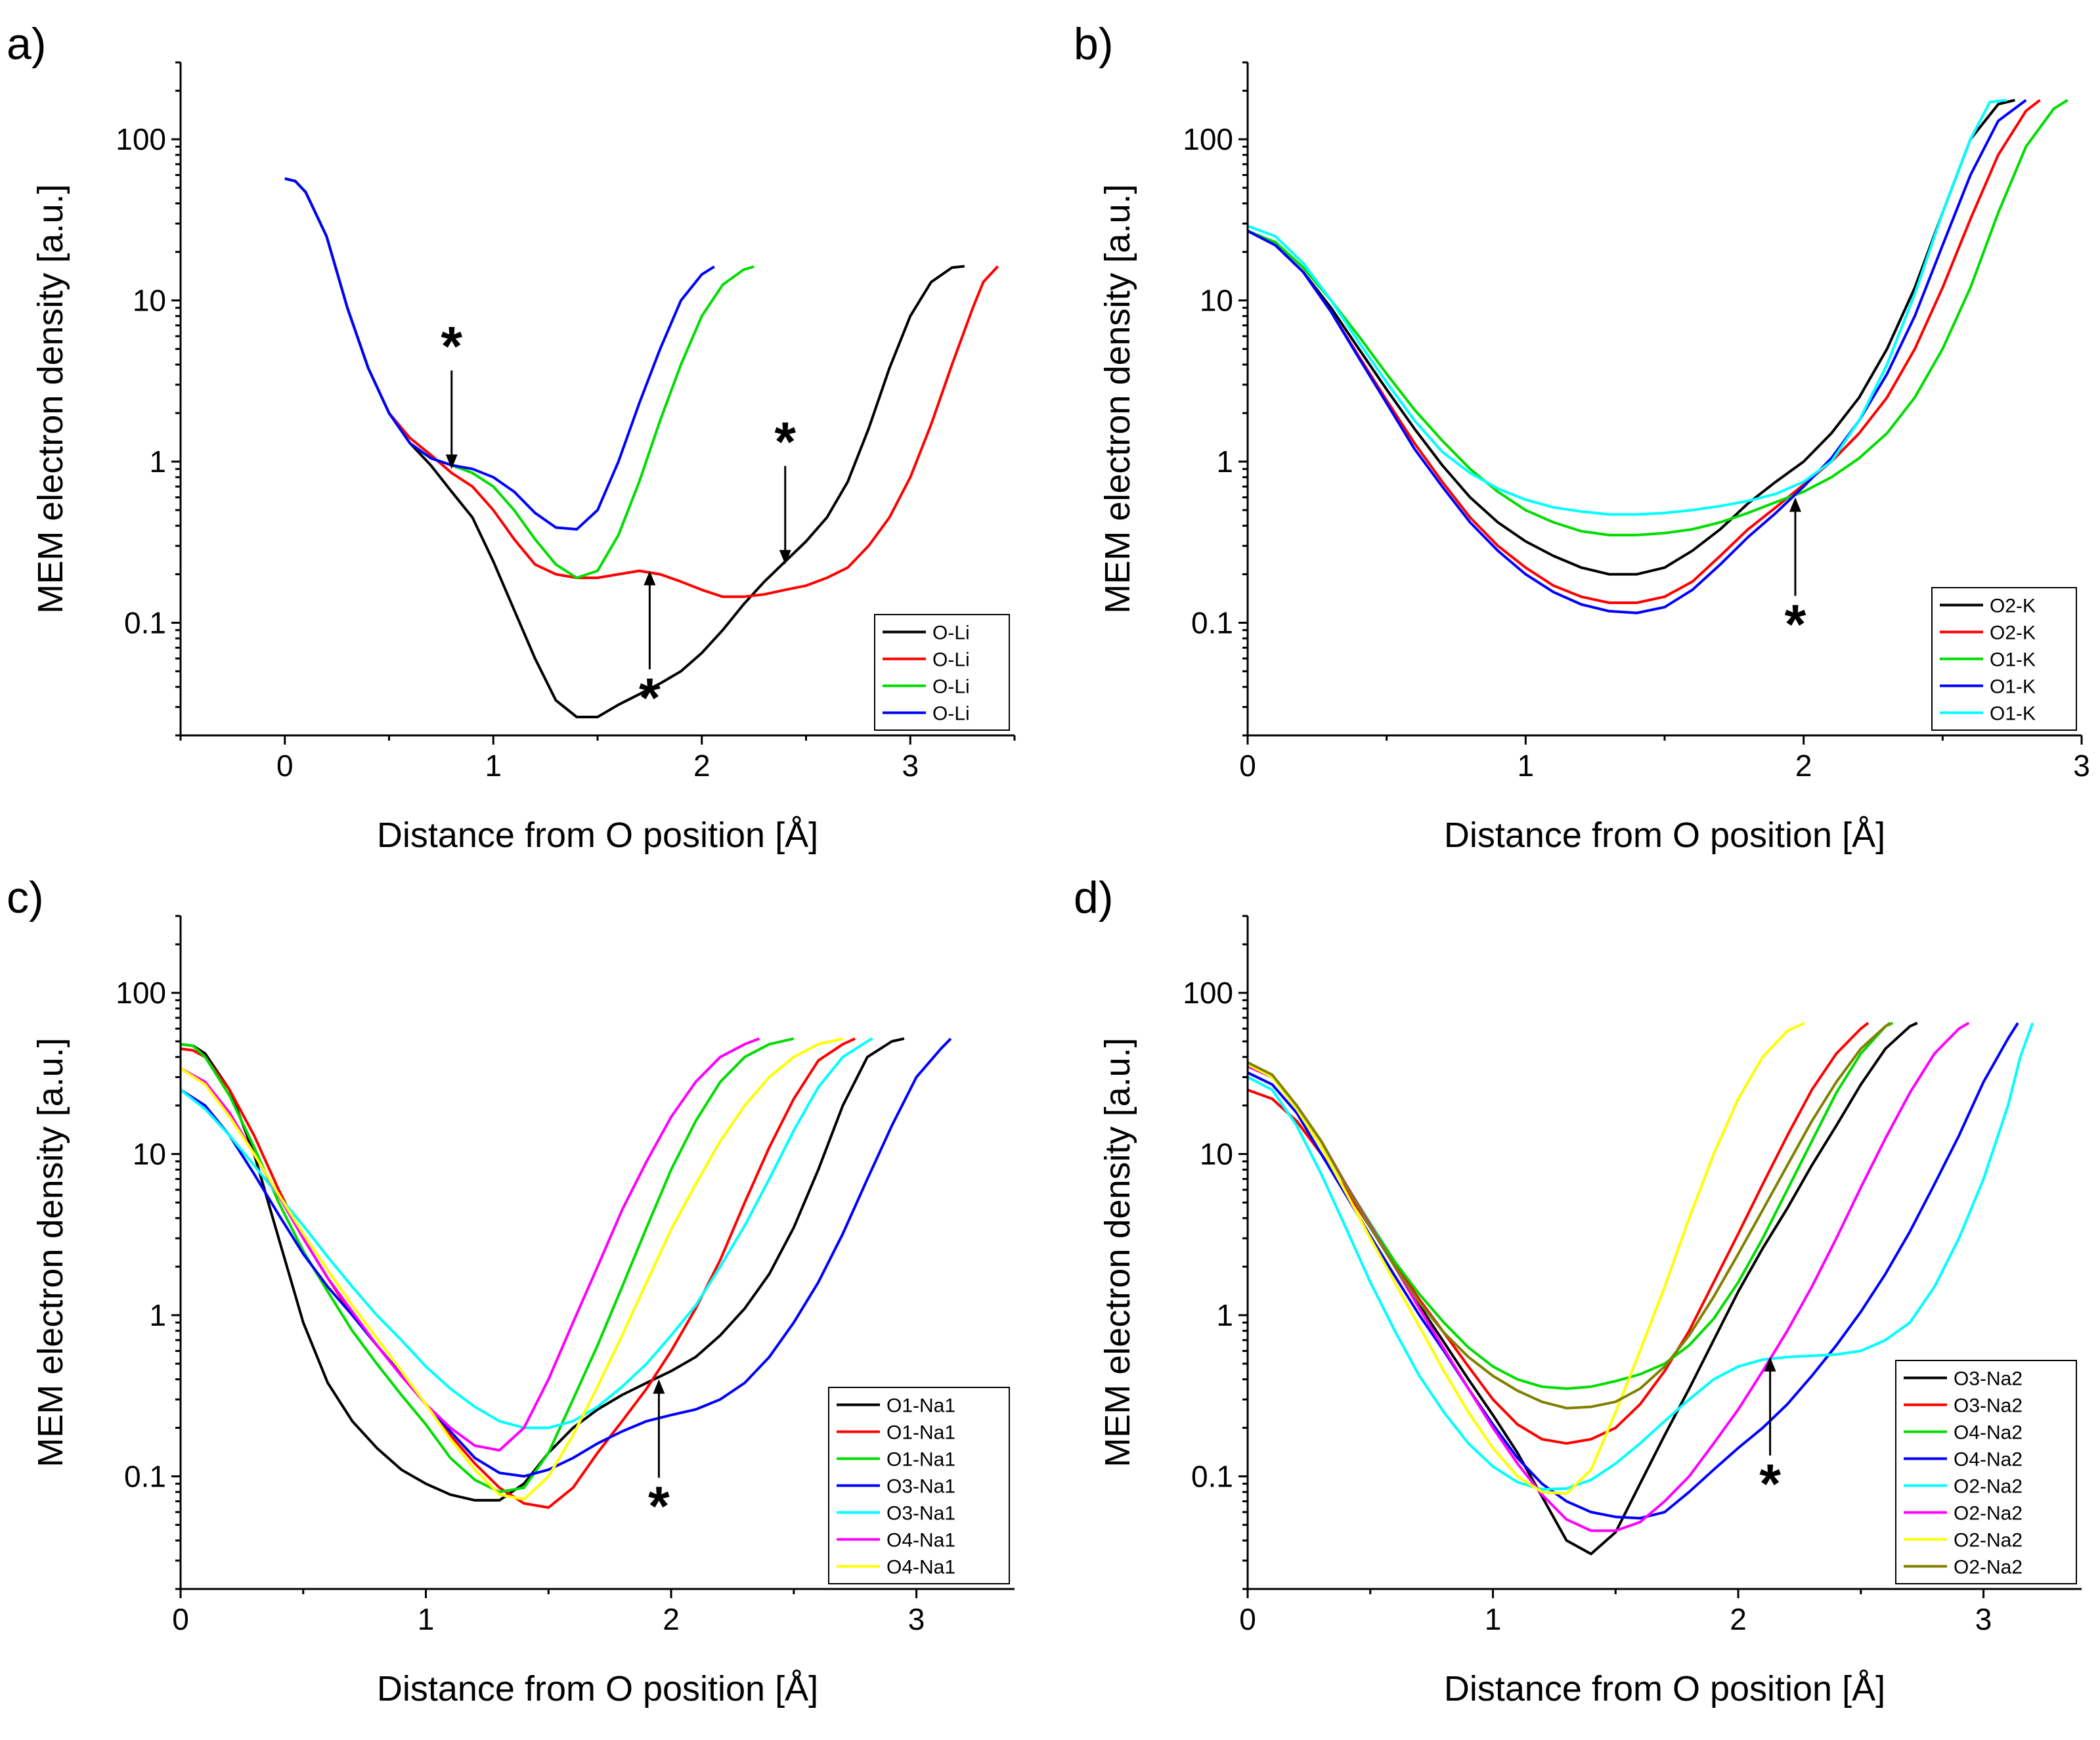  I want to click on panel-letter: a), so click(26, 44).